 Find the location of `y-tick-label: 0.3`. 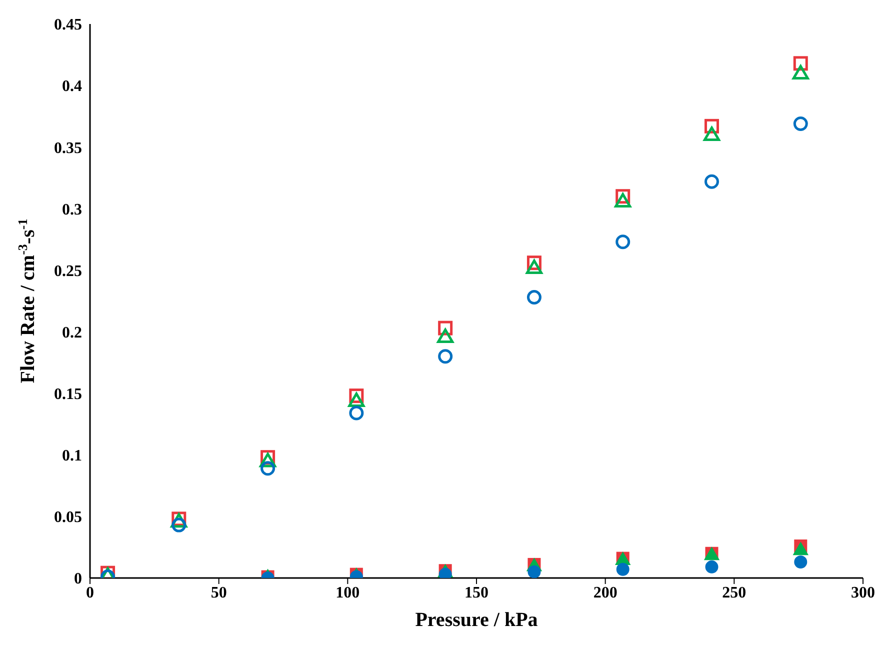

y-tick-label: 0.3 is located at coordinates (72, 209).